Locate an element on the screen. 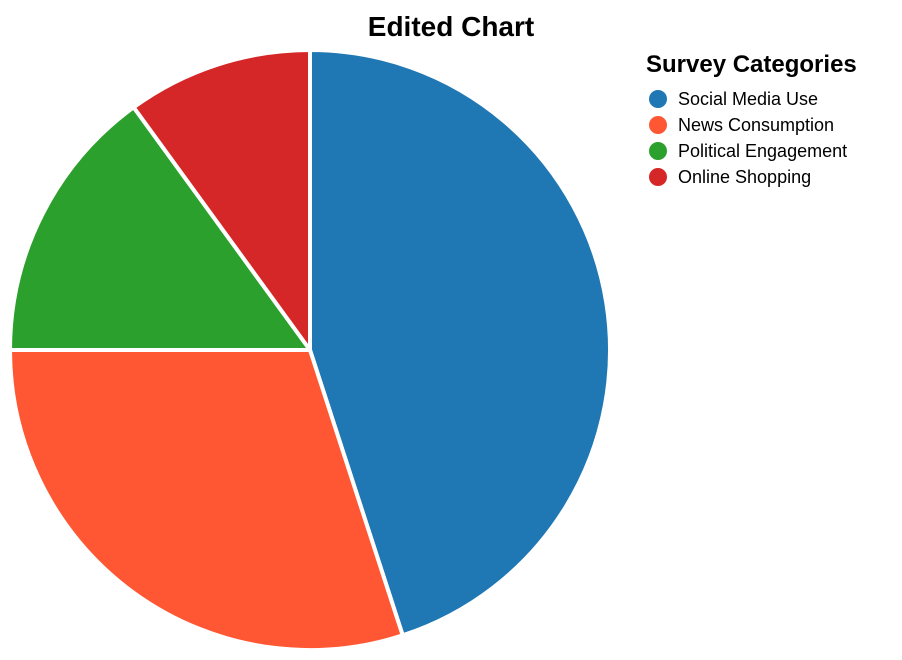  chart-title: Edited Chart is located at coordinates (451, 26).